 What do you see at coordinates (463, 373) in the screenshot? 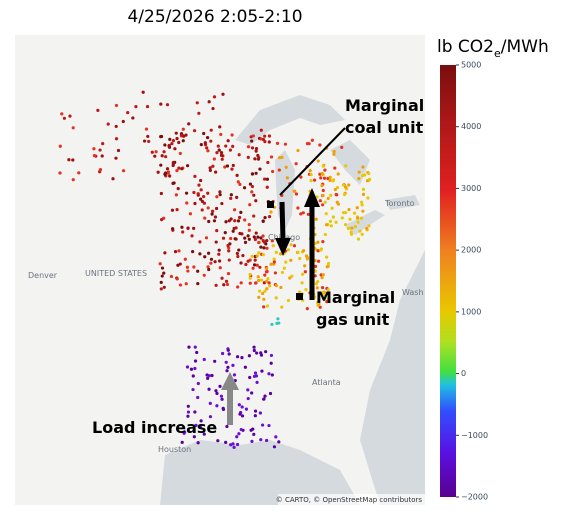
I see `colorbar-tick-label: 0` at bounding box center [463, 373].